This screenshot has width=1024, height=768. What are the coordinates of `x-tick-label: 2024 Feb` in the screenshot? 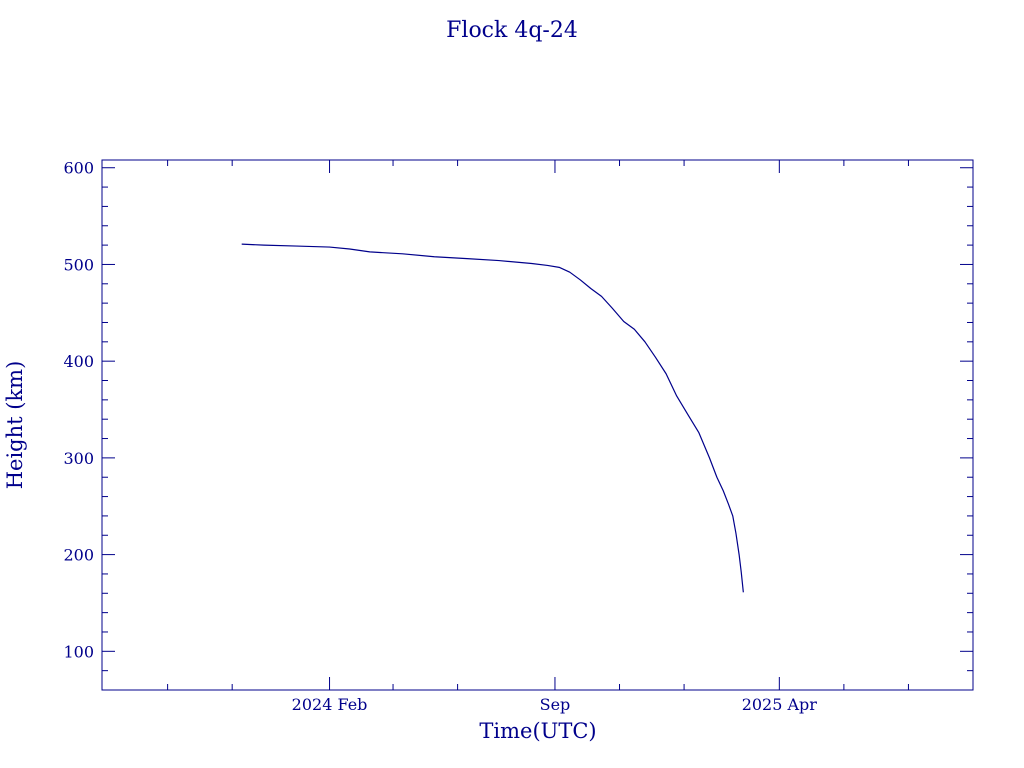 It's located at (330, 704).